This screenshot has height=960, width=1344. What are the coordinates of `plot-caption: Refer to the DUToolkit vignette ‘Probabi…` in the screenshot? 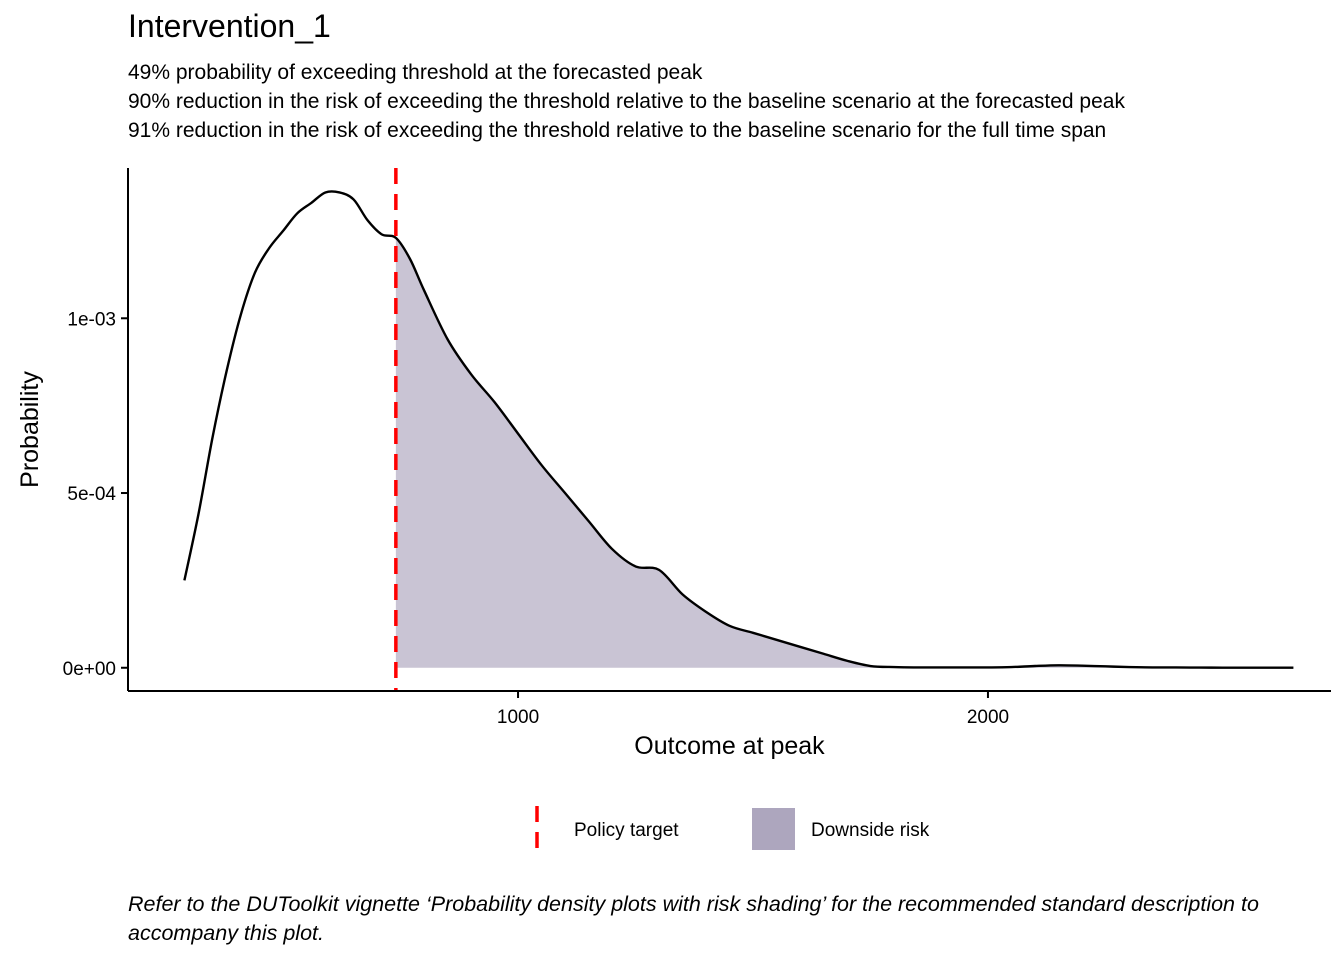 It's located at (693, 918).